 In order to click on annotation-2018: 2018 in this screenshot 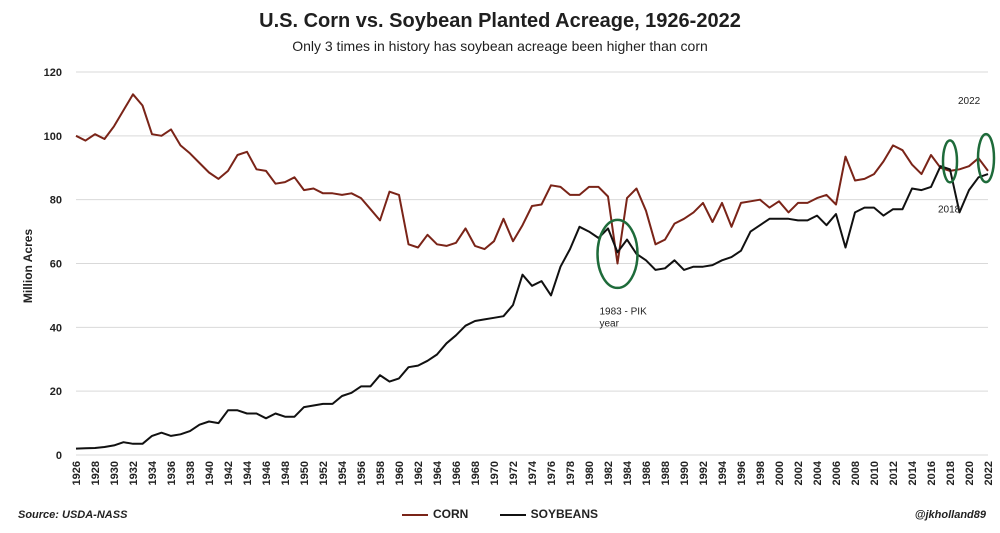, I will do `click(949, 209)`.